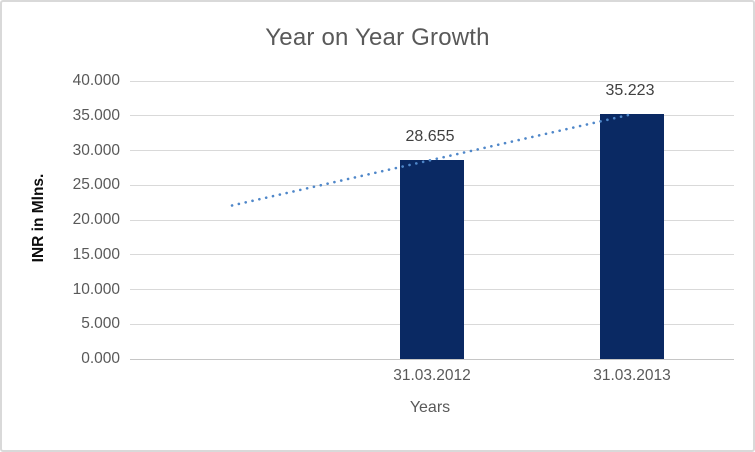  I want to click on x-axis-line, so click(432, 359).